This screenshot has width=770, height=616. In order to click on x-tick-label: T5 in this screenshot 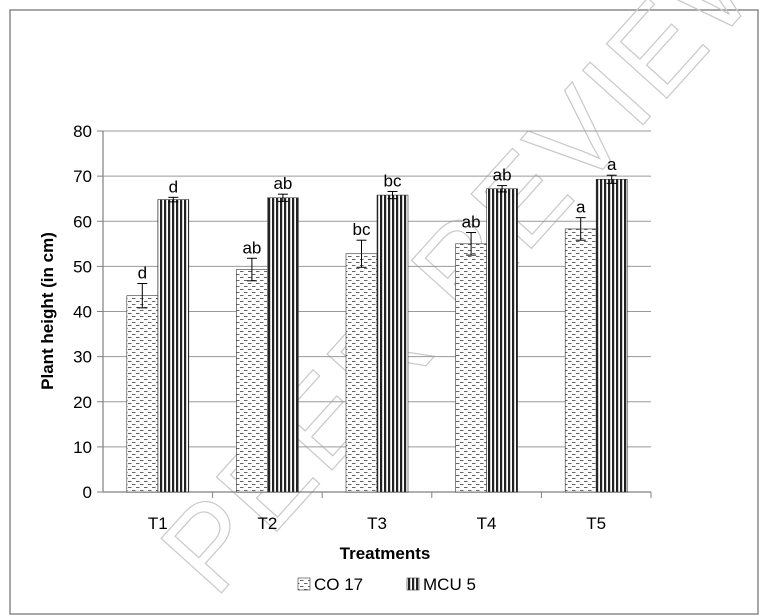, I will do `click(596, 523)`.